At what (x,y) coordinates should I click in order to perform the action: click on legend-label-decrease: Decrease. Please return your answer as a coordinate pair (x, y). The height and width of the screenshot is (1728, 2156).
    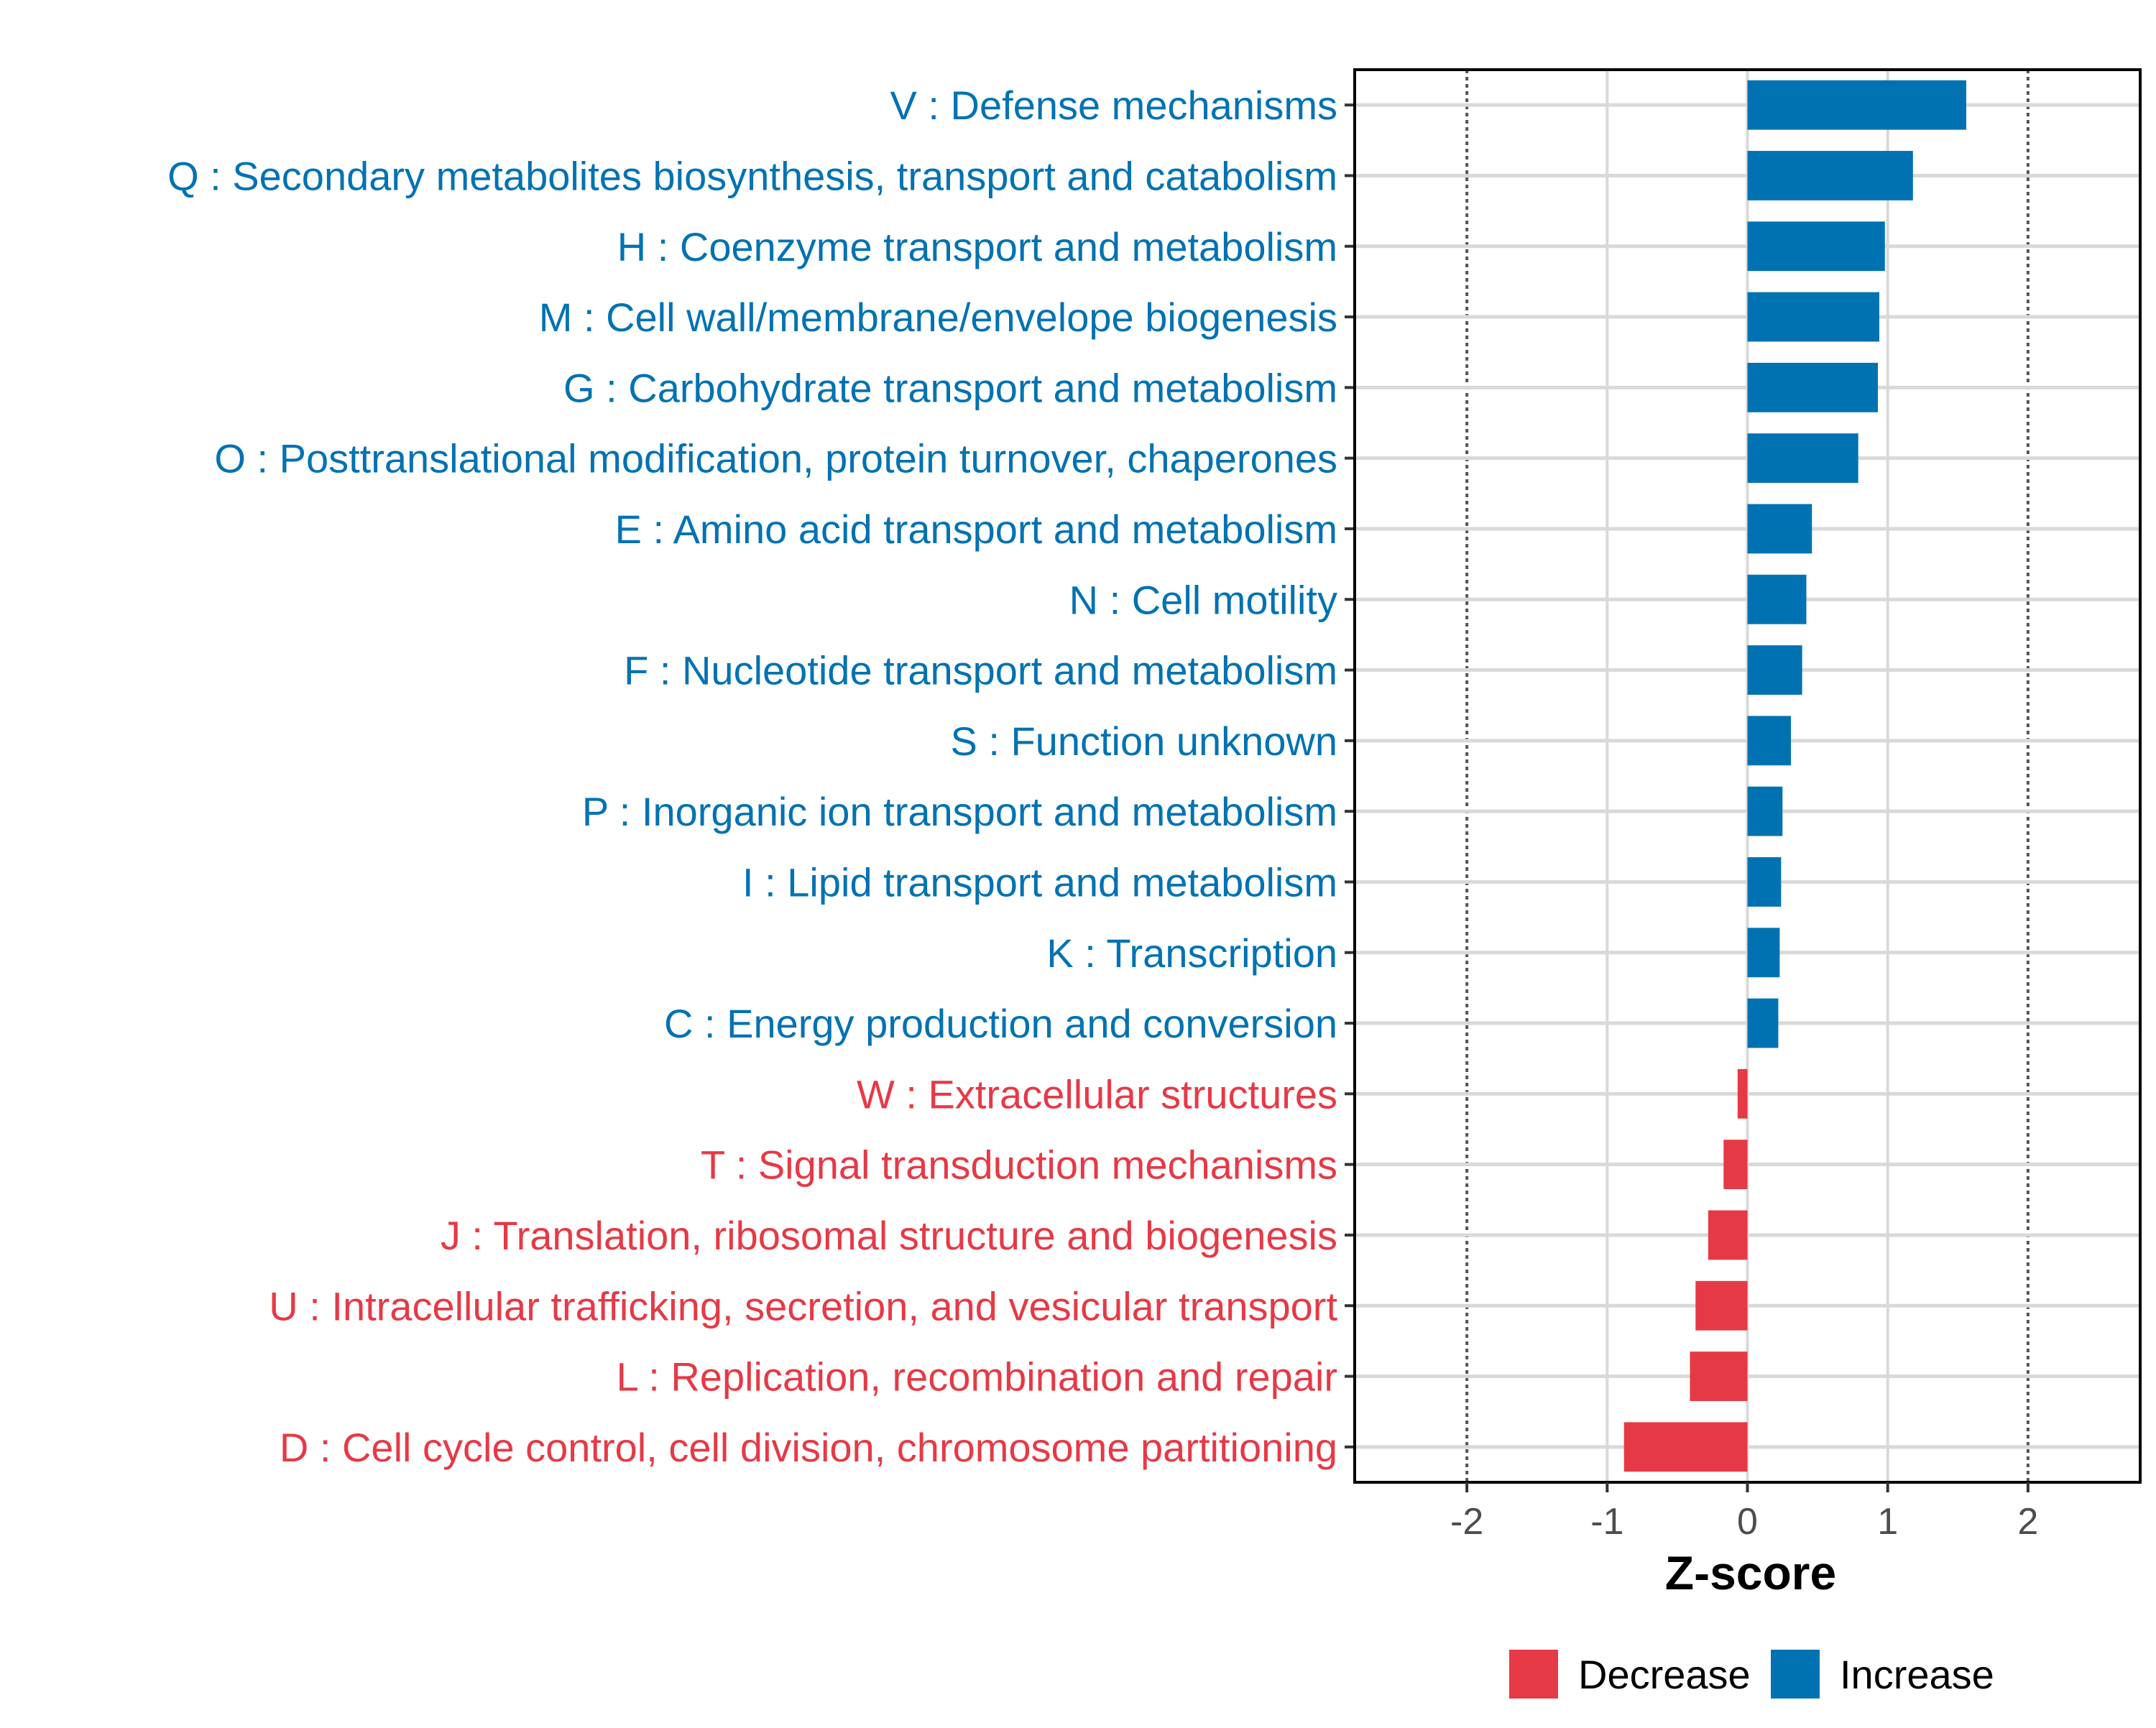
    Looking at the image, I should click on (1665, 1675).